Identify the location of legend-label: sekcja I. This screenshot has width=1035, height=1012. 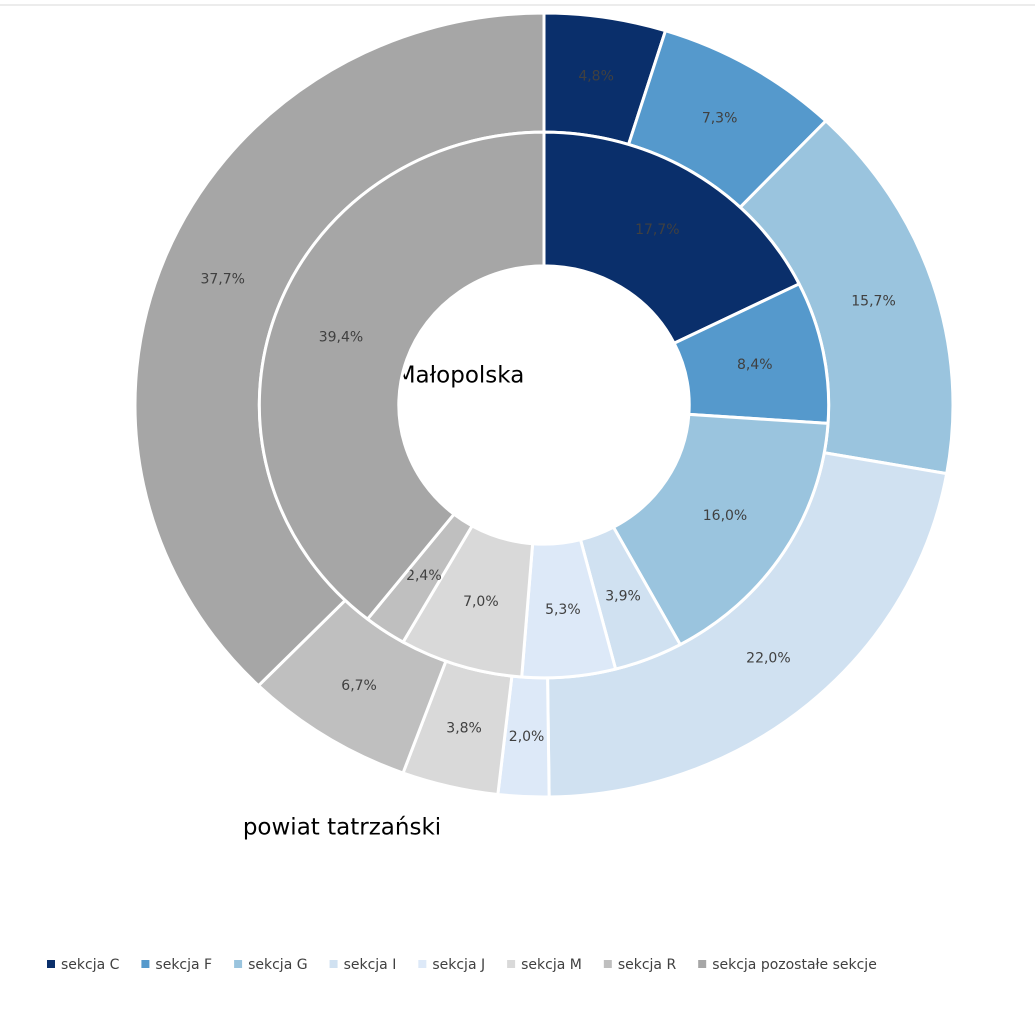
(370, 965).